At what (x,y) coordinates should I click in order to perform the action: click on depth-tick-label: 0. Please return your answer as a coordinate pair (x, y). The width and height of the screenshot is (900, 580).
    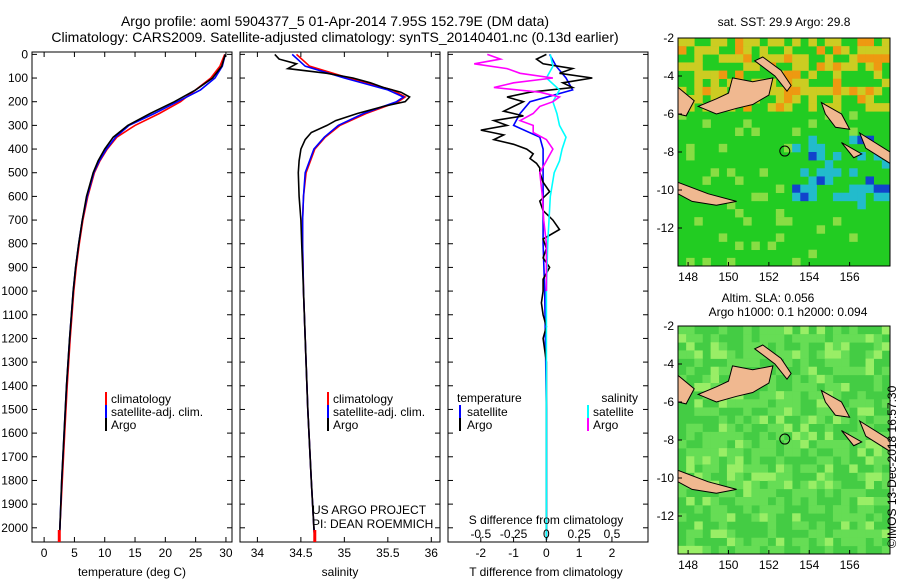
    Looking at the image, I should click on (24, 54).